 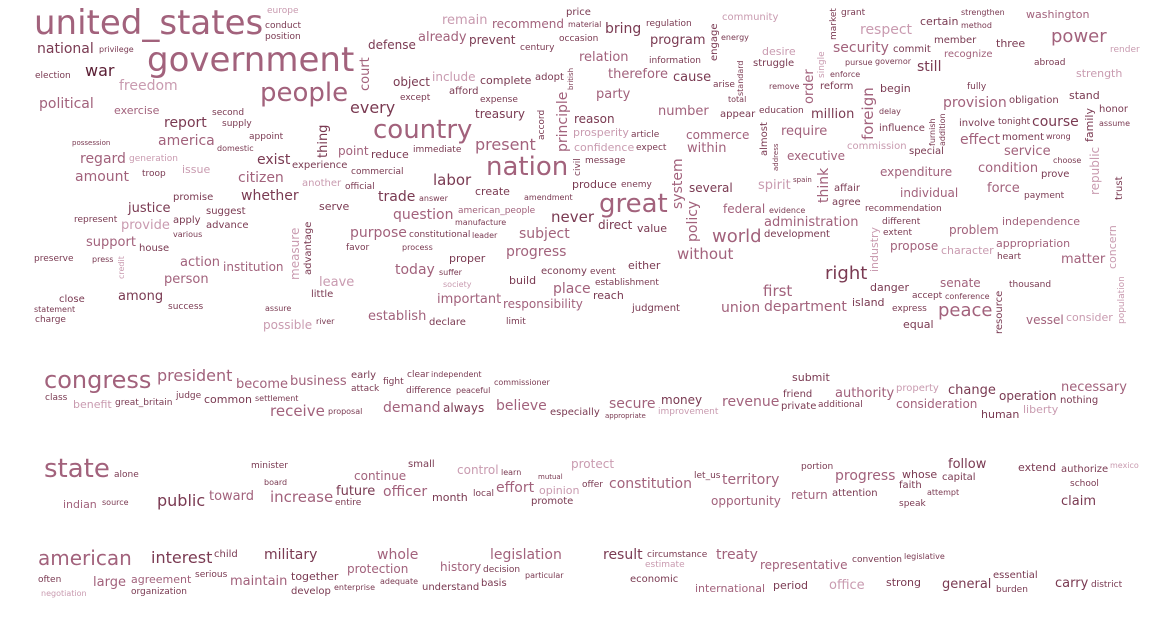 I want to click on cloud-word: economic, so click(x=654, y=579).